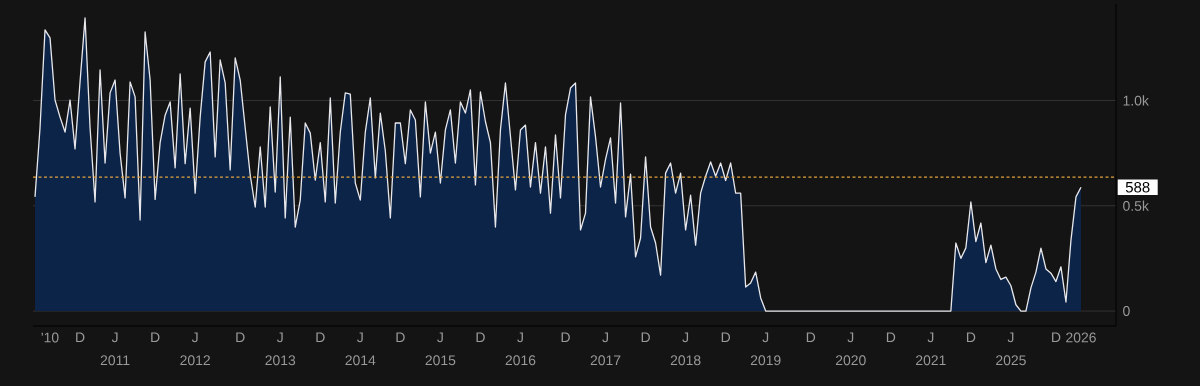 This screenshot has width=1200, height=386. I want to click on x-tick-label: J 2018, so click(685, 349).